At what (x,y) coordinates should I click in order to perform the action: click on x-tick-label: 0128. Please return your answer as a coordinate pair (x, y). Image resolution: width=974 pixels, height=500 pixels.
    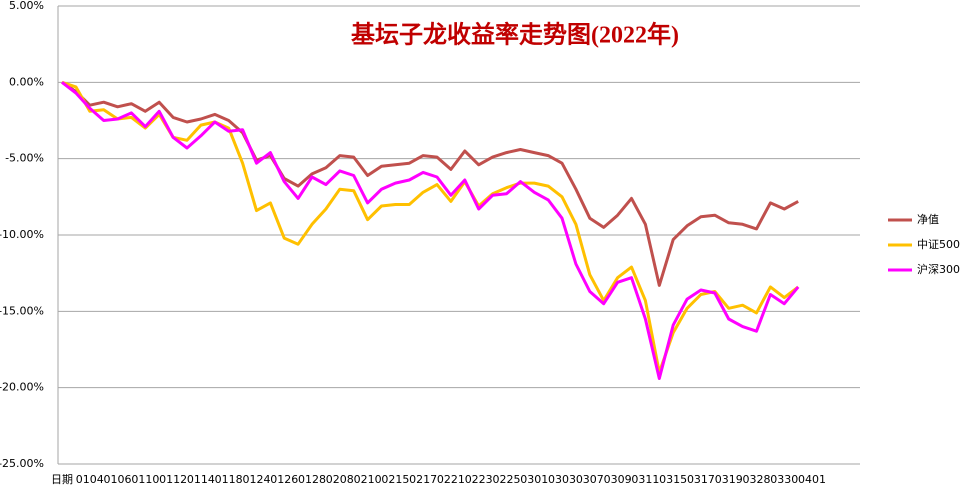
    Looking at the image, I should click on (312, 479).